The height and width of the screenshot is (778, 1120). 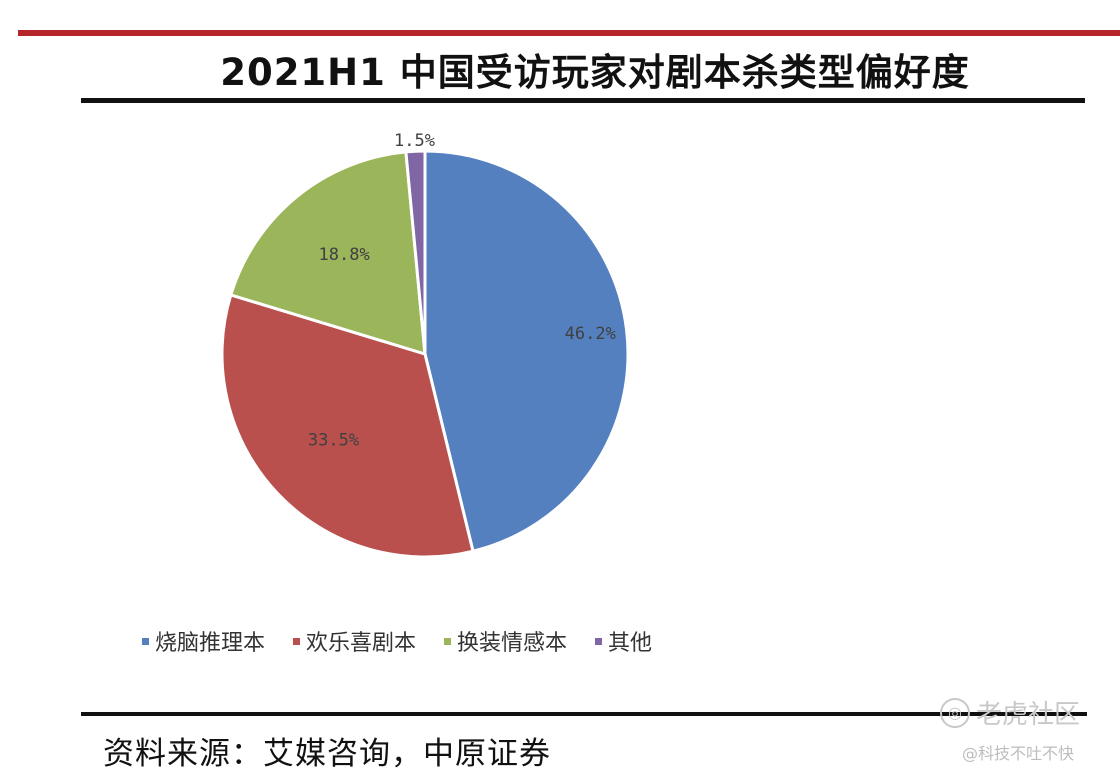 I want to click on pie-data-label-1: 46.2%, so click(x=590, y=334).